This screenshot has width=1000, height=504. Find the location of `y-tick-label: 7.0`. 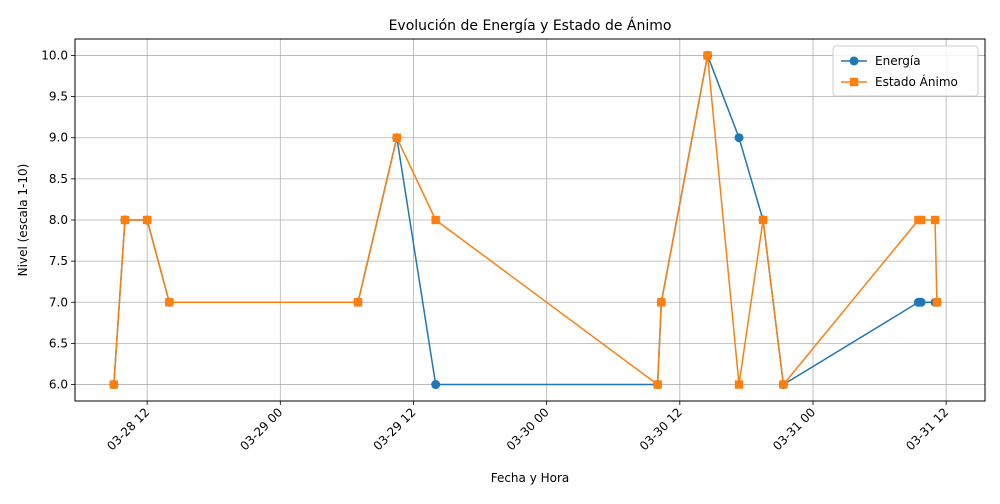

y-tick-label: 7.0 is located at coordinates (58, 302).